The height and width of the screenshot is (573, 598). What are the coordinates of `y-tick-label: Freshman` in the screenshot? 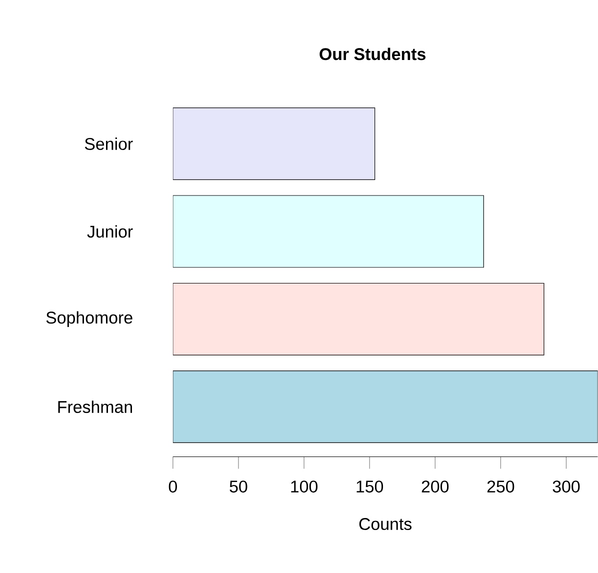 It's located at (95, 407).